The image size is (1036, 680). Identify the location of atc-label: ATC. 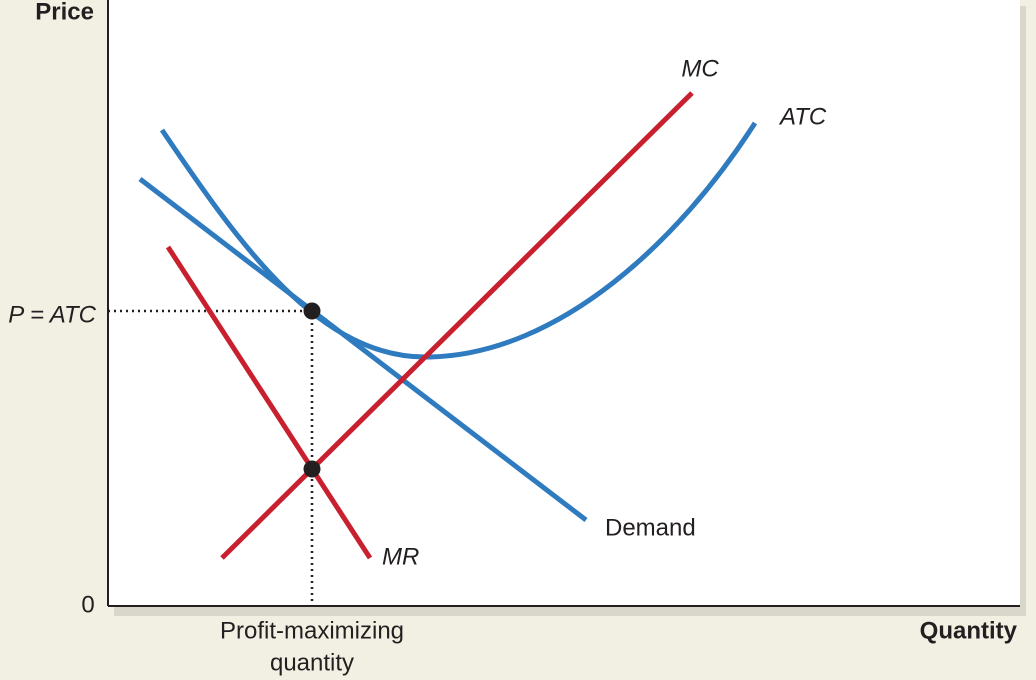
(802, 116).